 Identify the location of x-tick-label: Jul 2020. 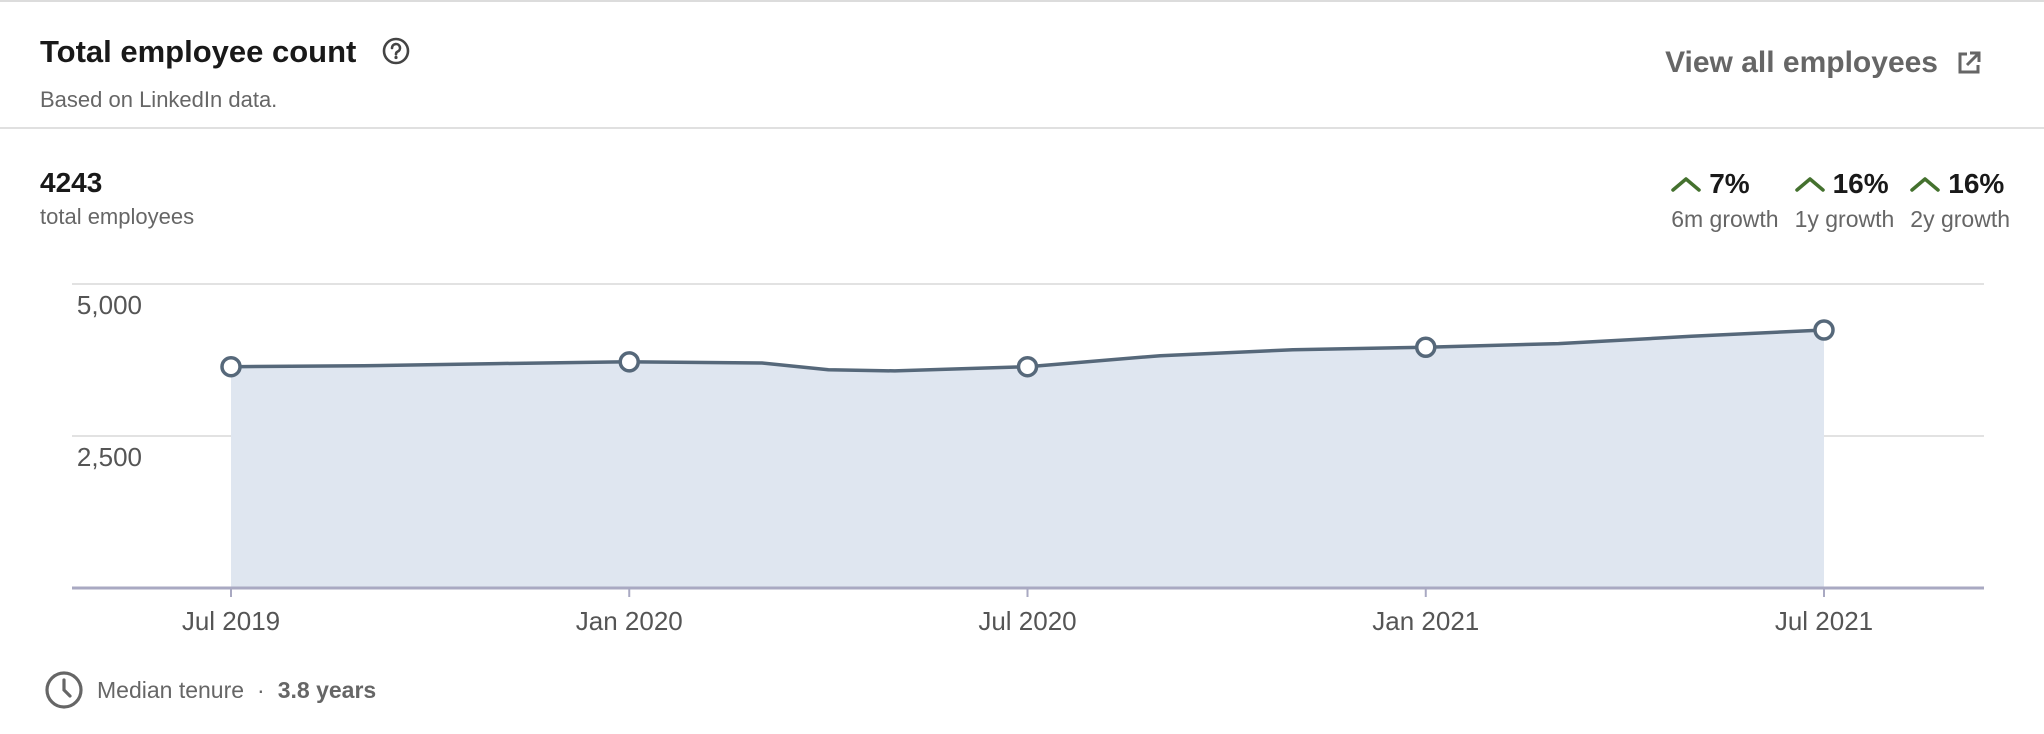
(1027, 621).